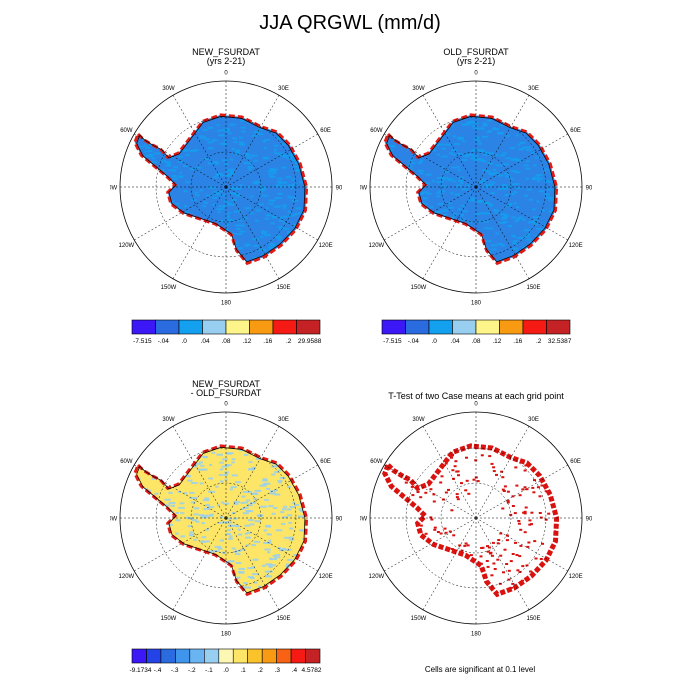  What do you see at coordinates (226, 52) in the screenshot?
I see `panel1-title-line1: NEW_FSURDAT` at bounding box center [226, 52].